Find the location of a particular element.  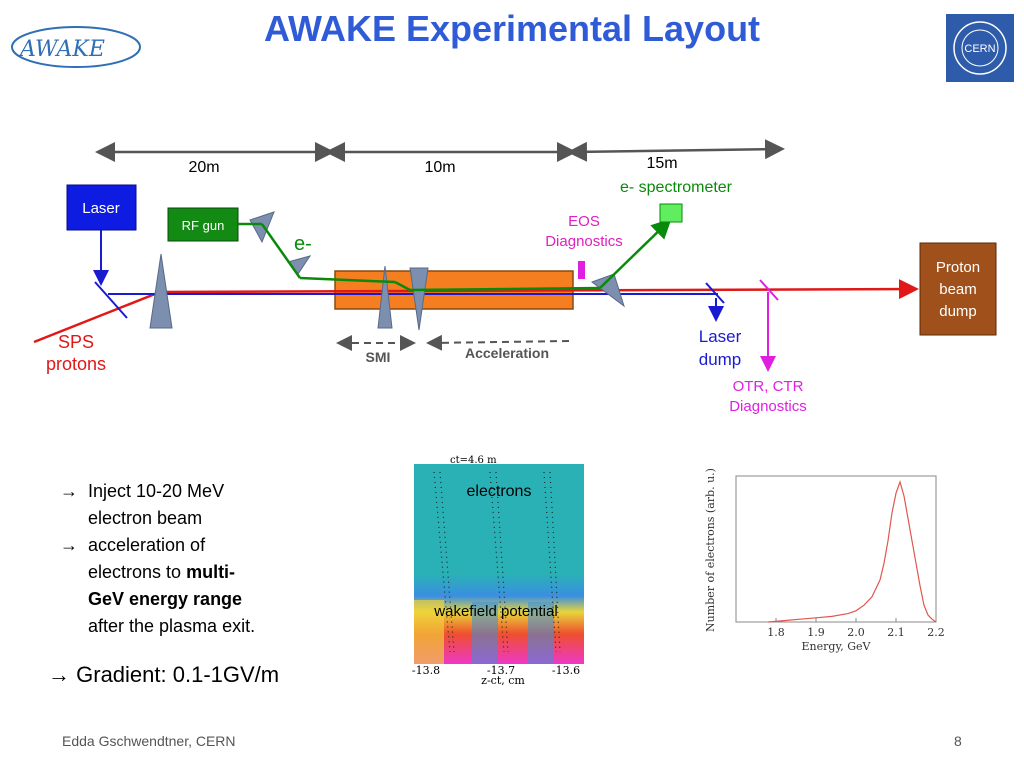

cern-logo-bg is located at coordinates (980, 48).